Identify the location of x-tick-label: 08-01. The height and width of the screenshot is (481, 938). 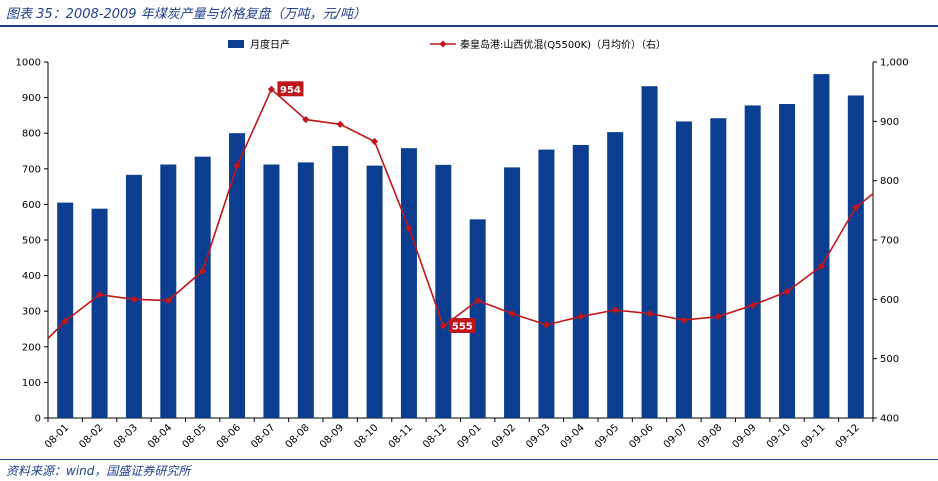
(57, 436).